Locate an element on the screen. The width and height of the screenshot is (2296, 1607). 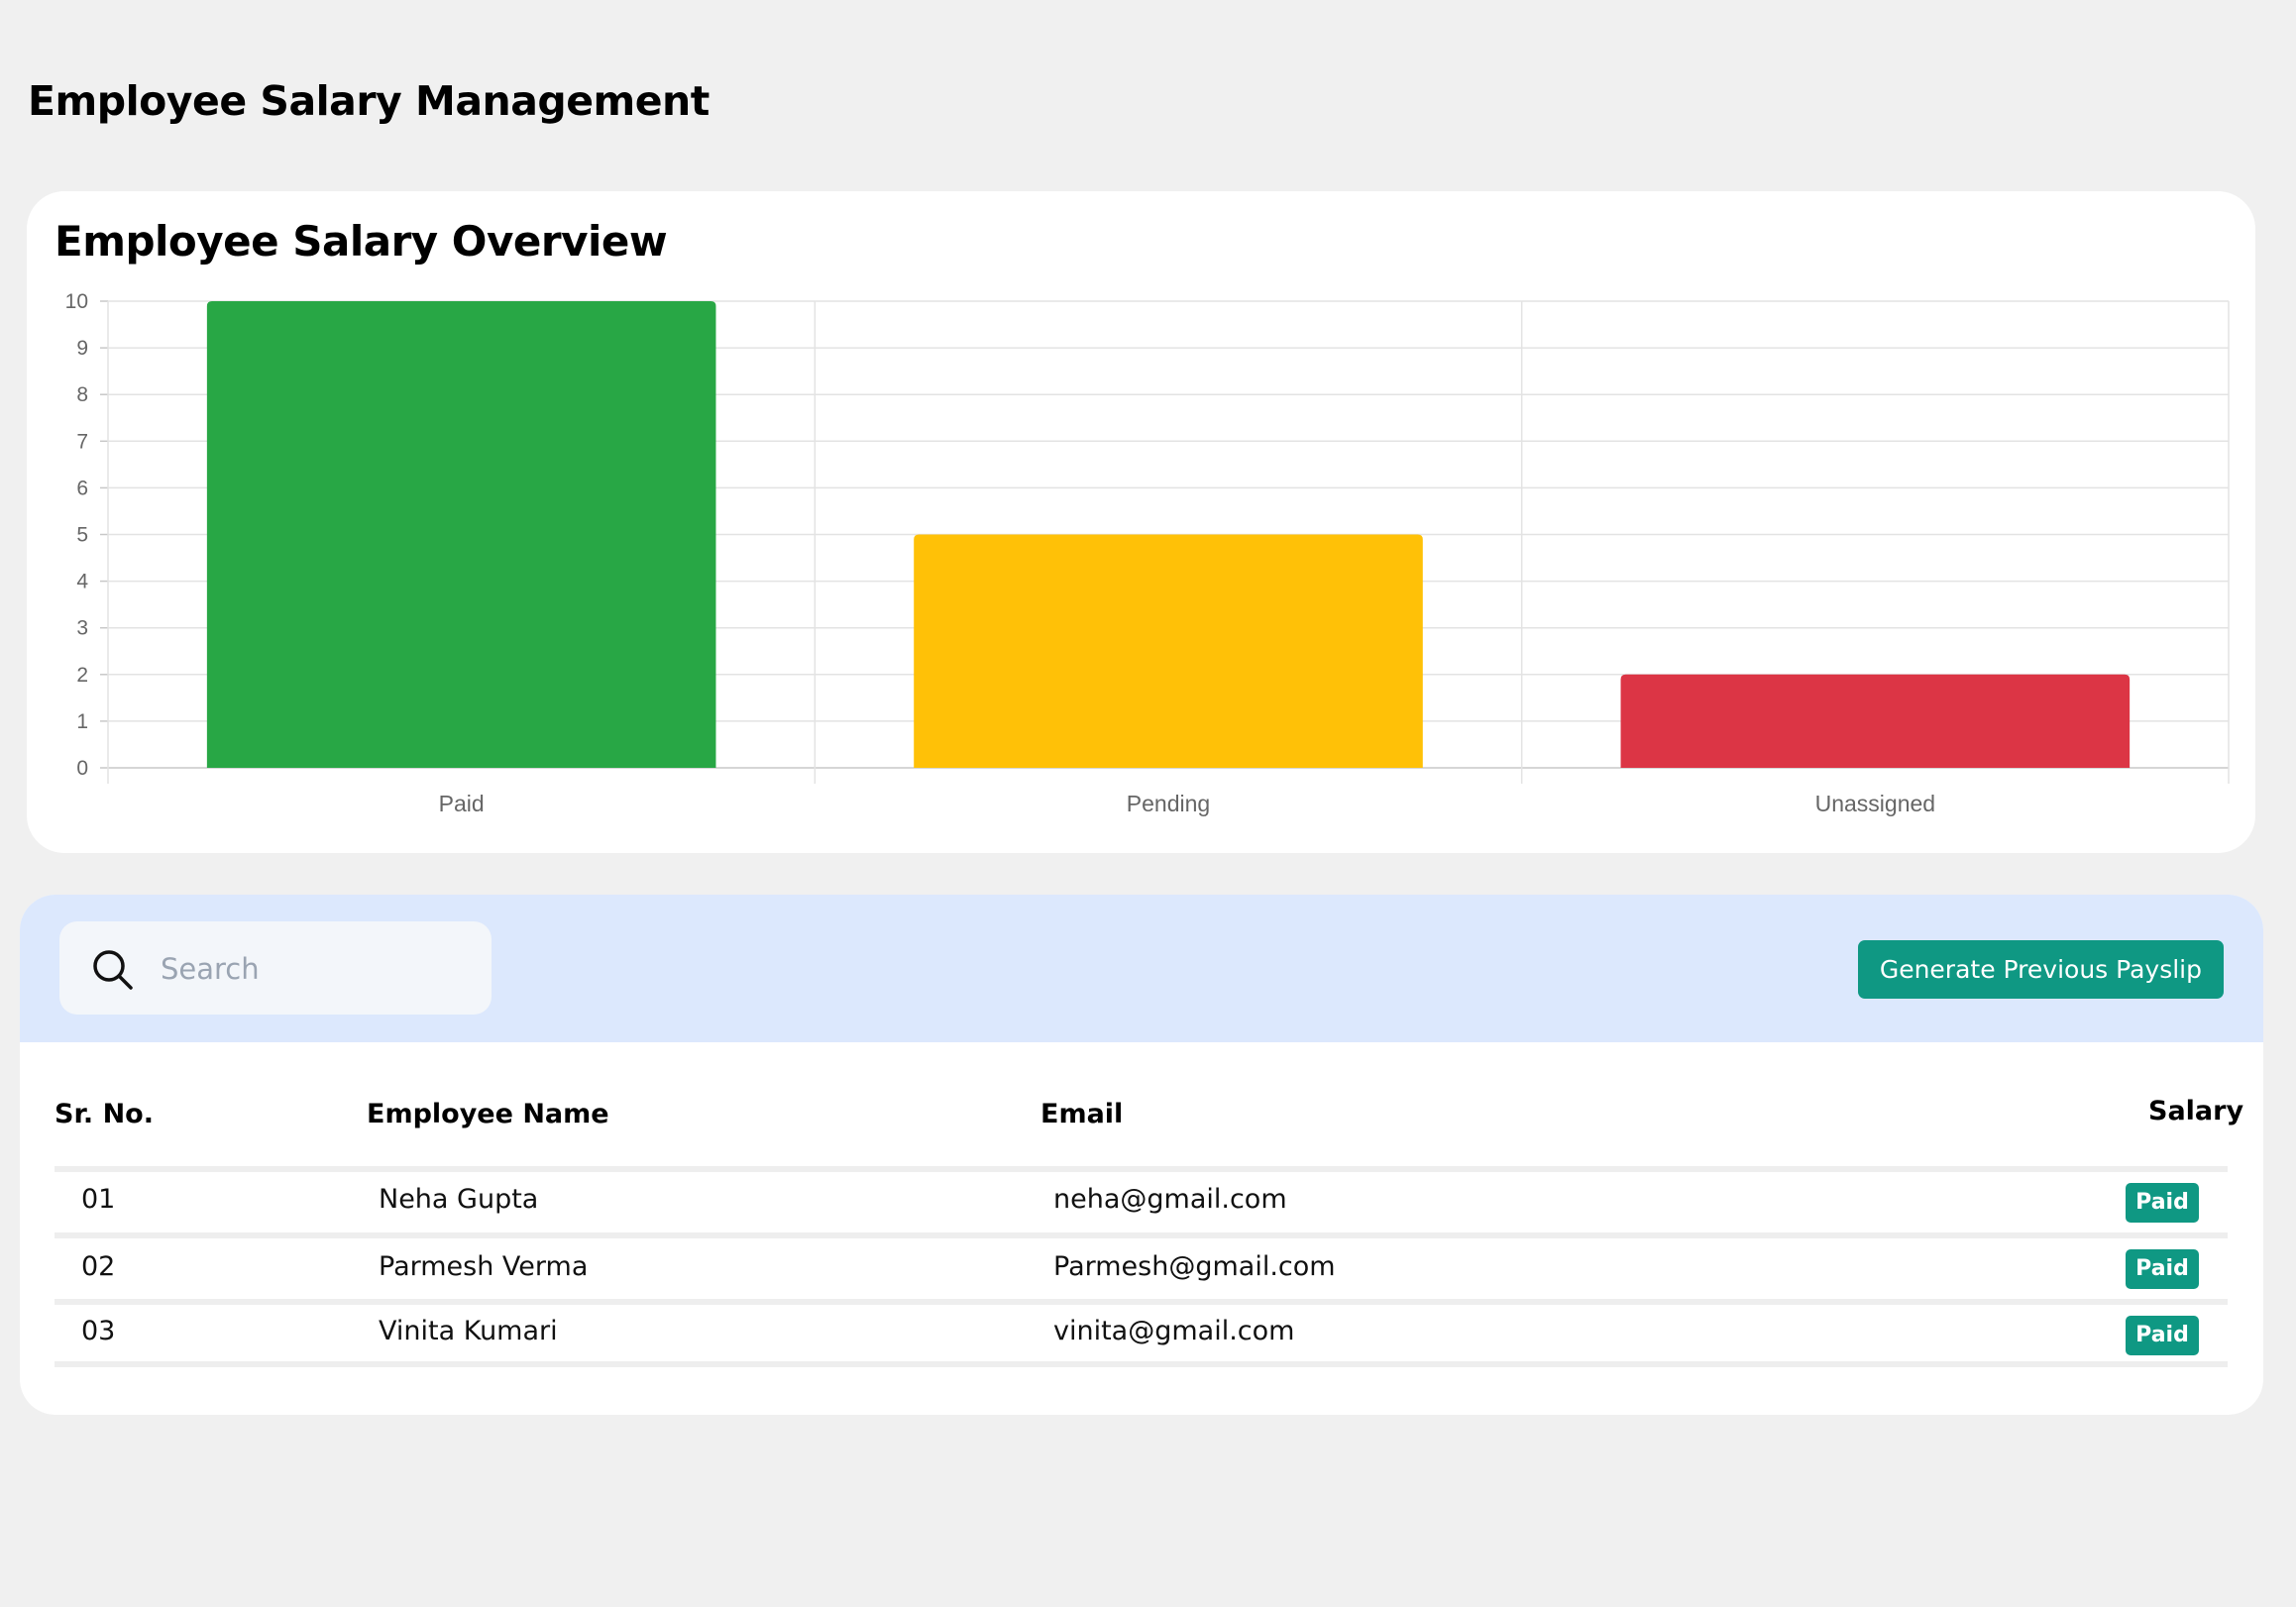
y-tick-label: 6 is located at coordinates (82, 488).